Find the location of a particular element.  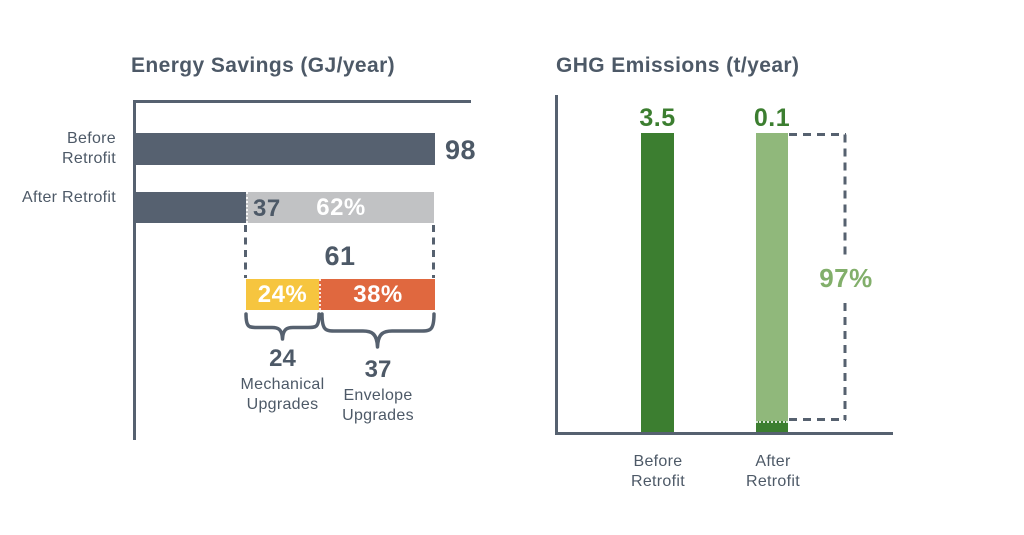

envelope-upgrades-bar: 38% is located at coordinates (377, 294).